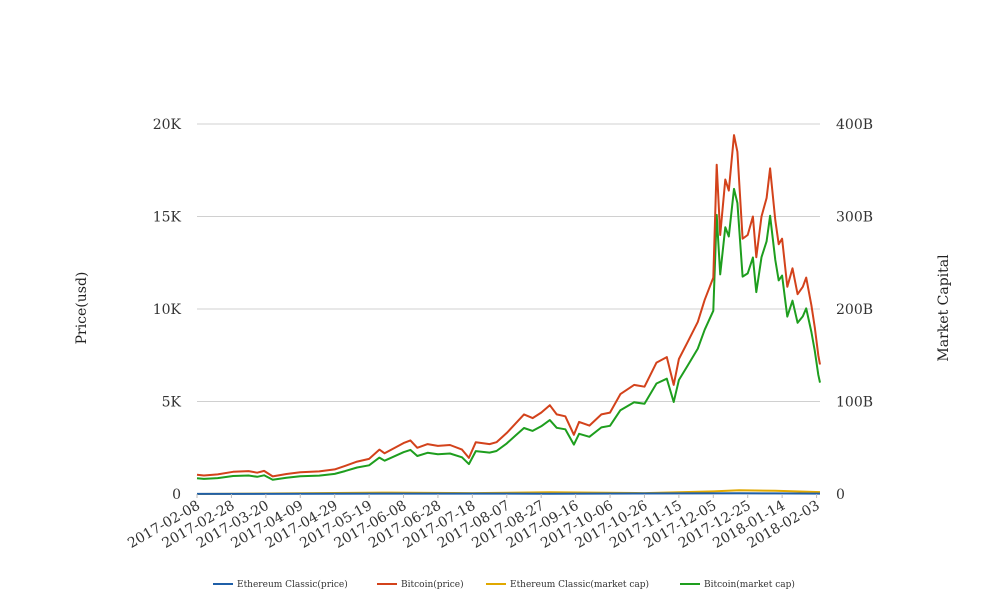  What do you see at coordinates (82, 308) in the screenshot?
I see `left-axis-title: Price(usd)` at bounding box center [82, 308].